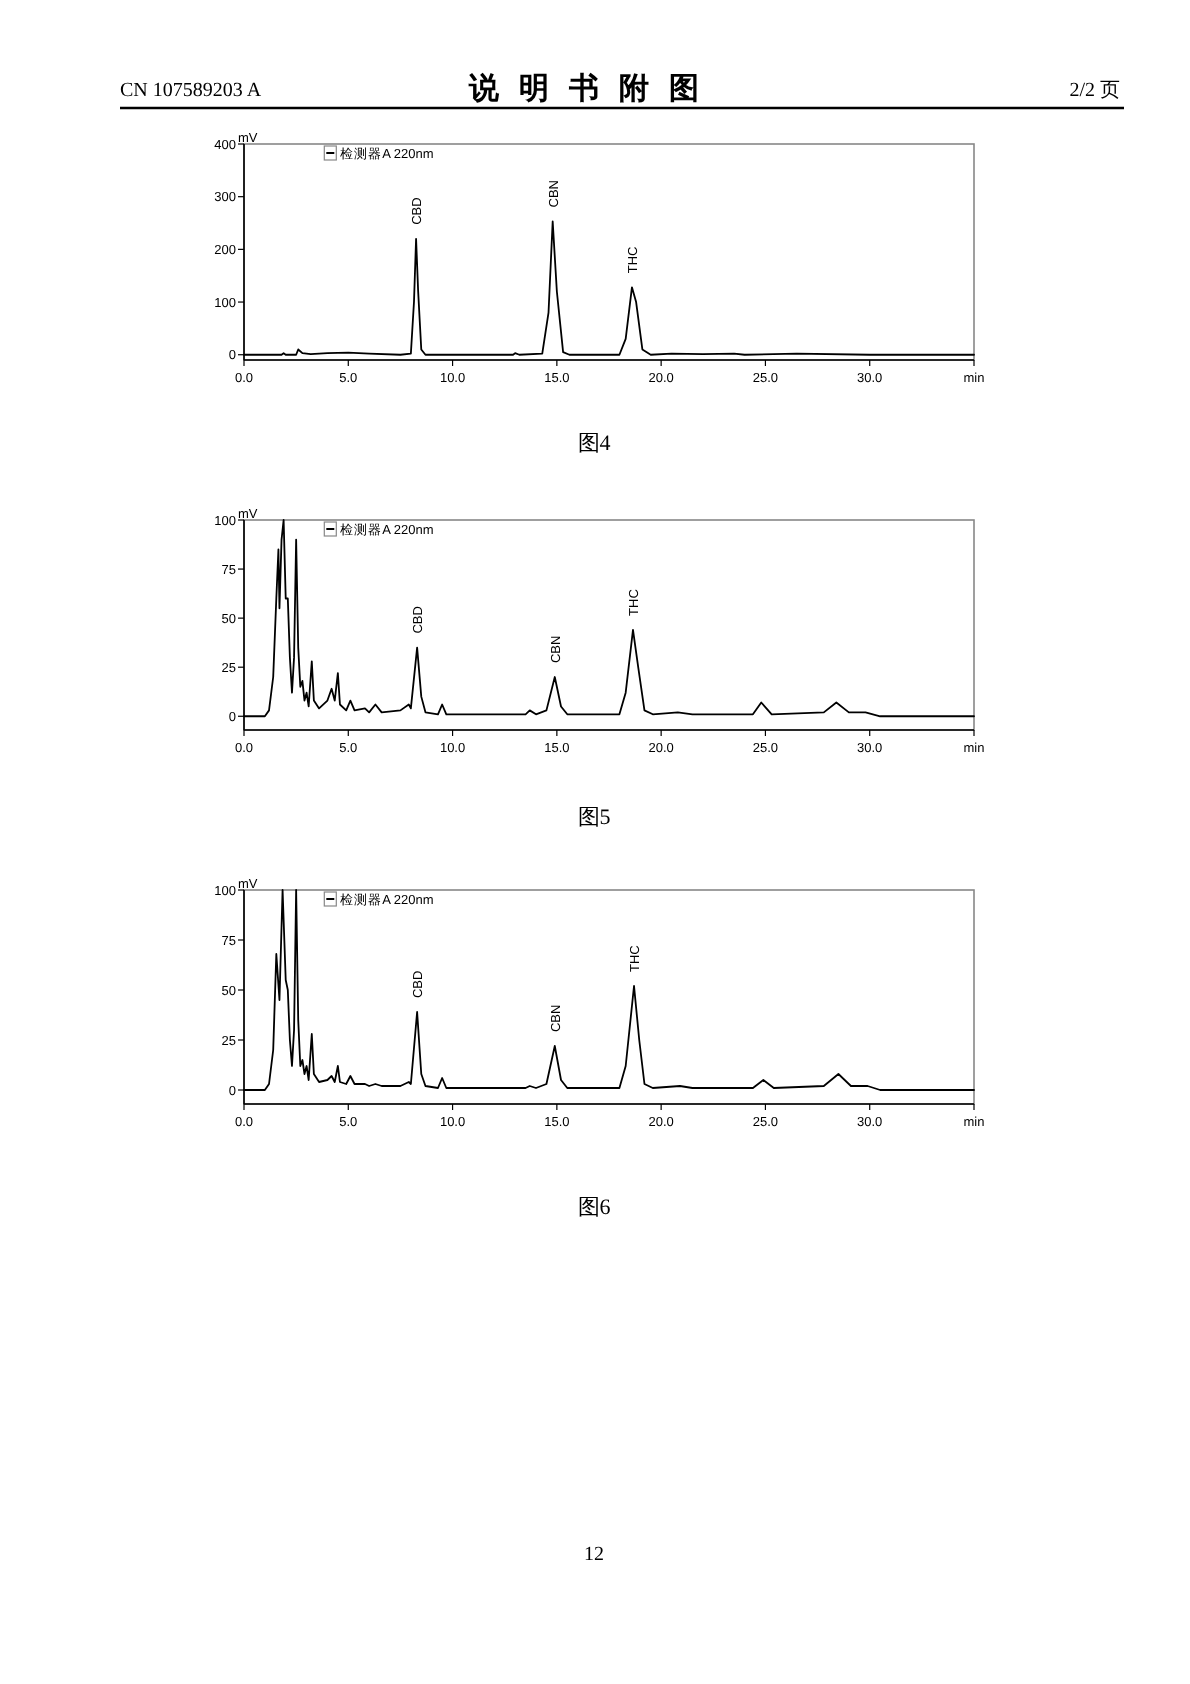 The width and height of the screenshot is (1190, 1684). I want to click on chart-title: 说明书附图, so click(593, 89).